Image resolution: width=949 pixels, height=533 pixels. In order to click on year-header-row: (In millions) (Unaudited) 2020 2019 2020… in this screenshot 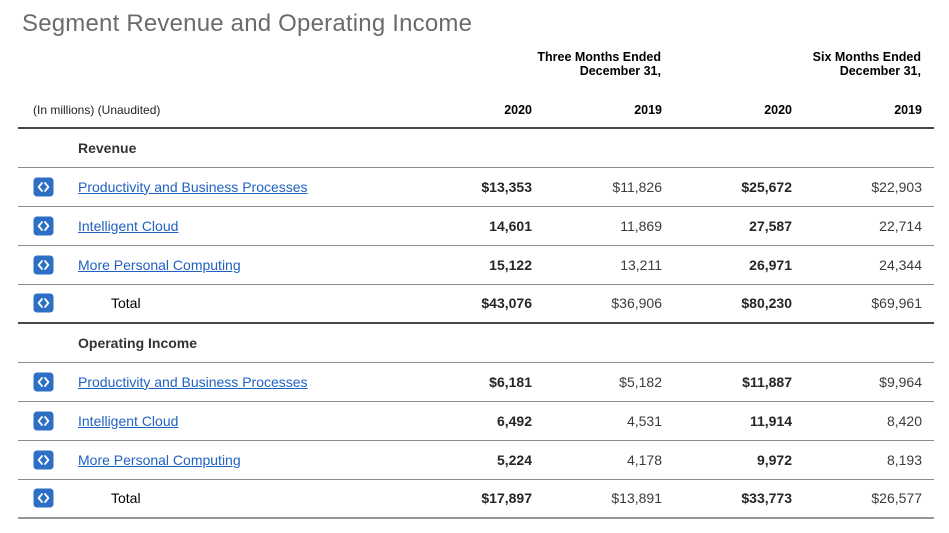, I will do `click(476, 109)`.